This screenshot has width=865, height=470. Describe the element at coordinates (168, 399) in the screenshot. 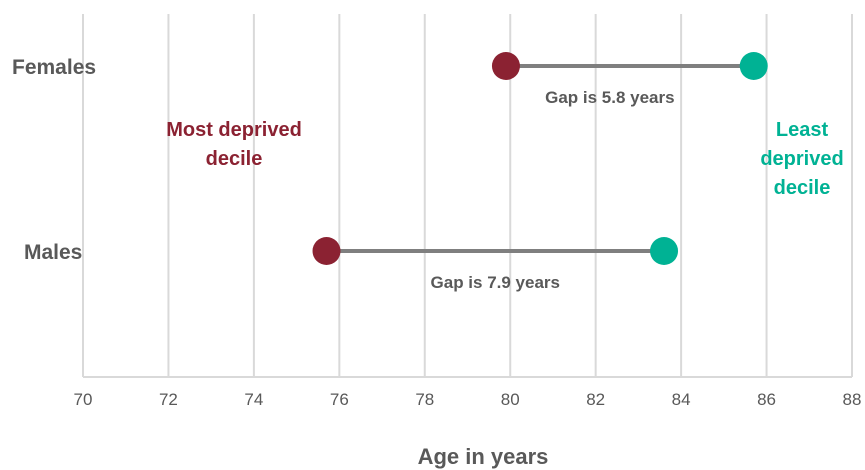

I see `x-tick-label: 72` at that location.